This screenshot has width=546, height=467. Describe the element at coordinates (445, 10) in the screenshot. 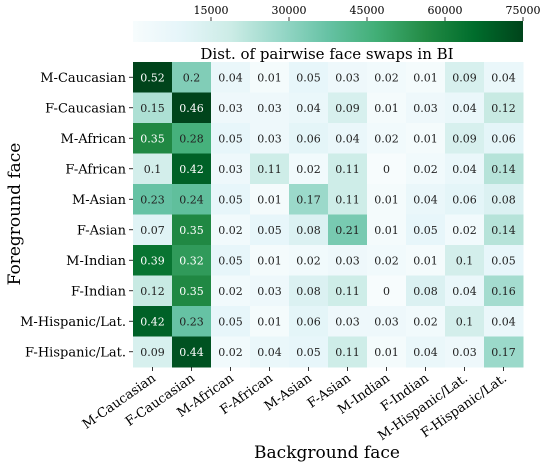

I see `colorbar-tick-label: 60000` at that location.